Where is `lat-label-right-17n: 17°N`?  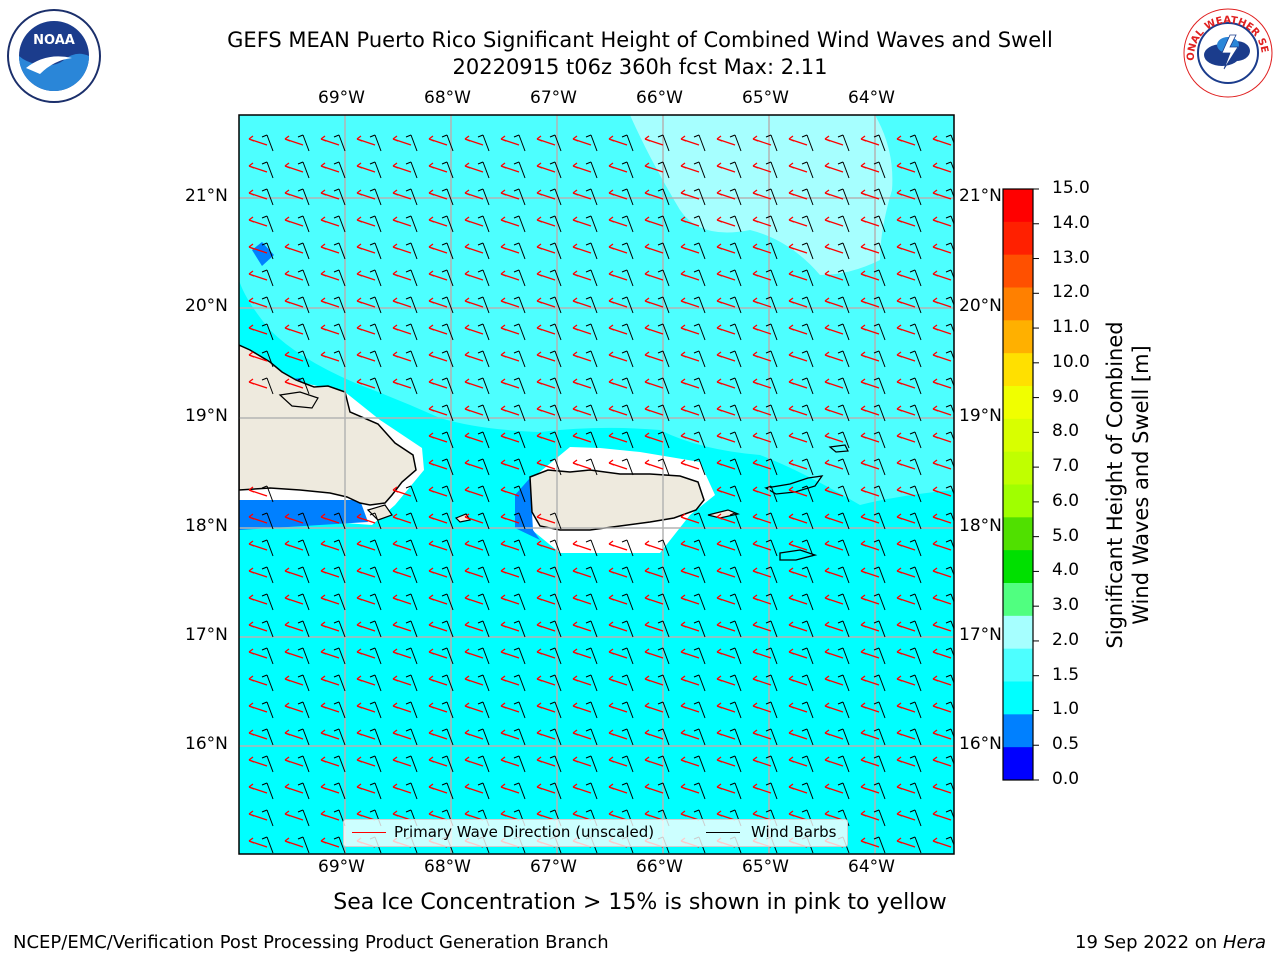 lat-label-right-17n: 17°N is located at coordinates (980, 635).